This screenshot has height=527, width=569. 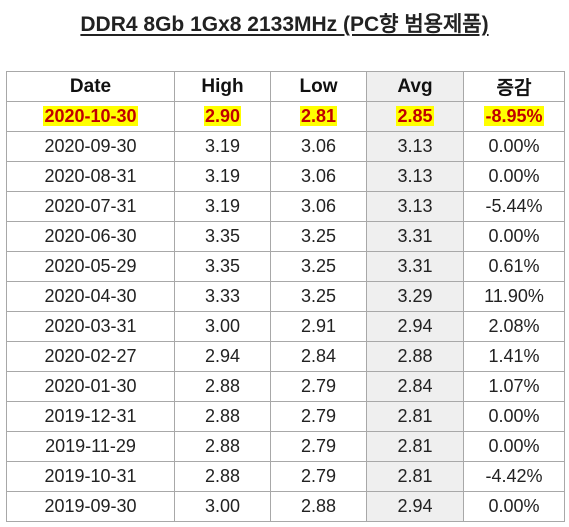 What do you see at coordinates (514, 86) in the screenshot?
I see `header-change: 증감` at bounding box center [514, 86].